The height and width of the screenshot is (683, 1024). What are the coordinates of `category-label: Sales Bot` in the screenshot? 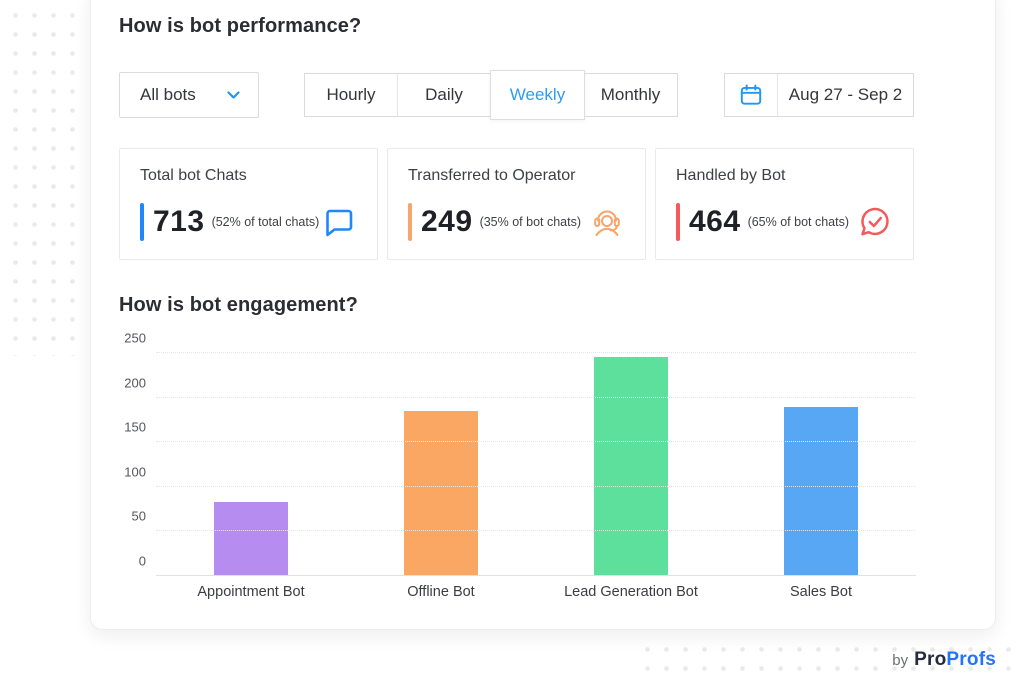 It's located at (821, 592).